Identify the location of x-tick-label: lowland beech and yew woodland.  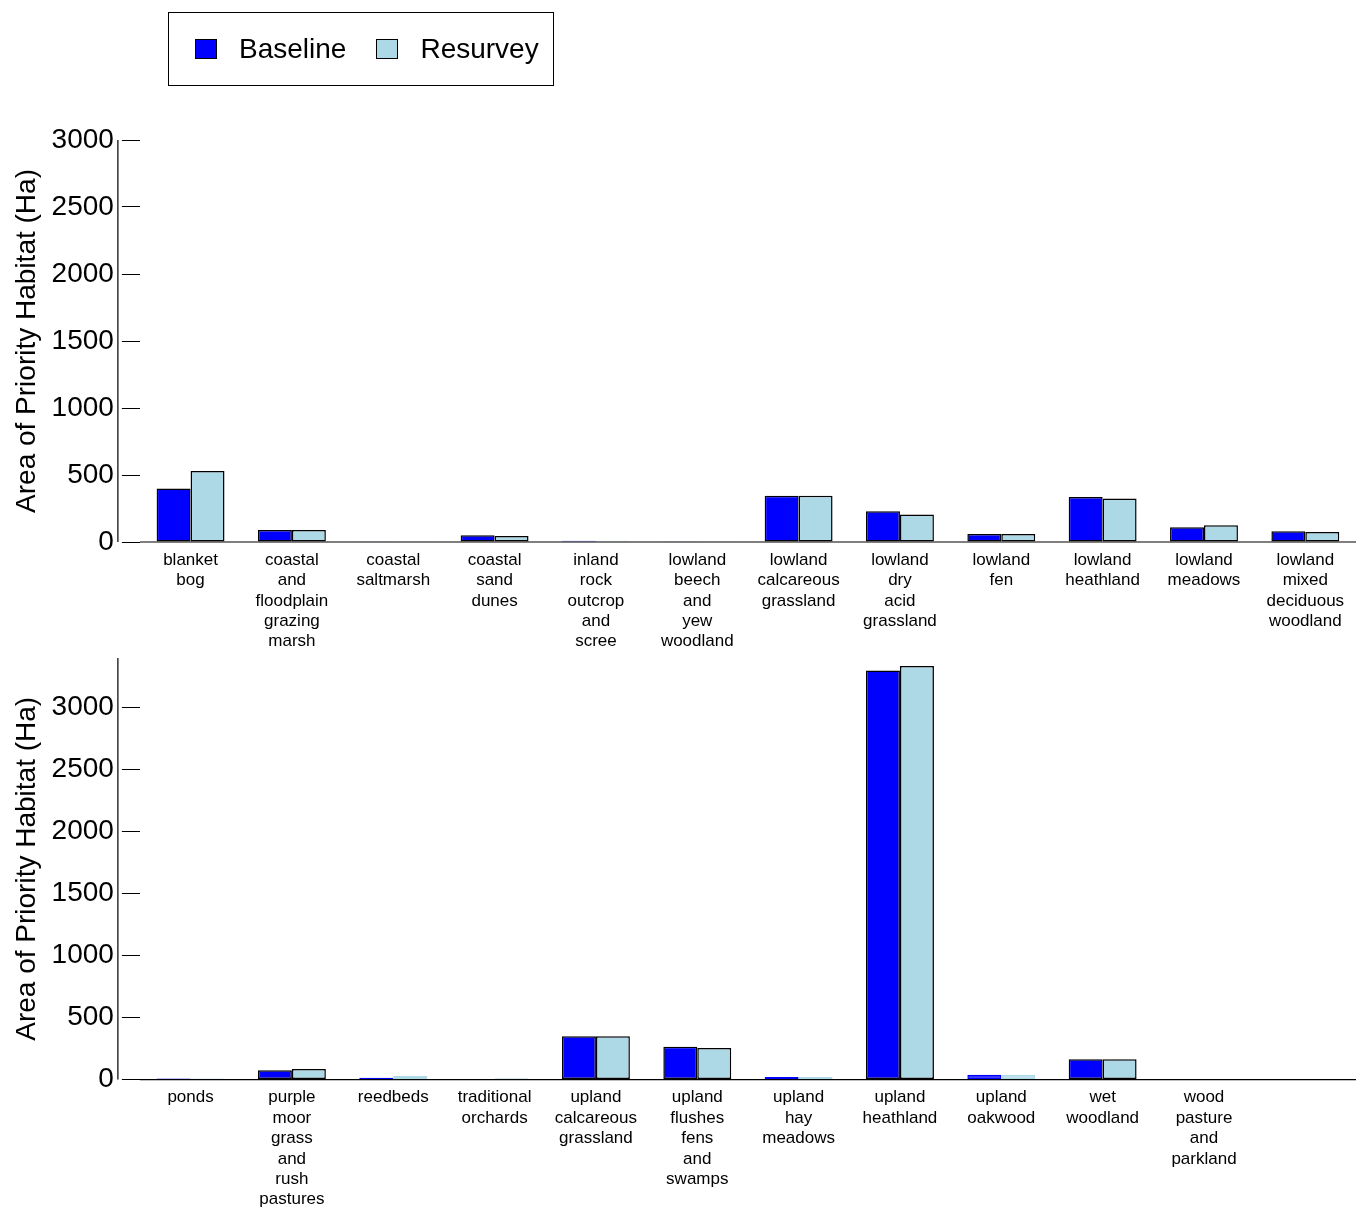
(696, 600).